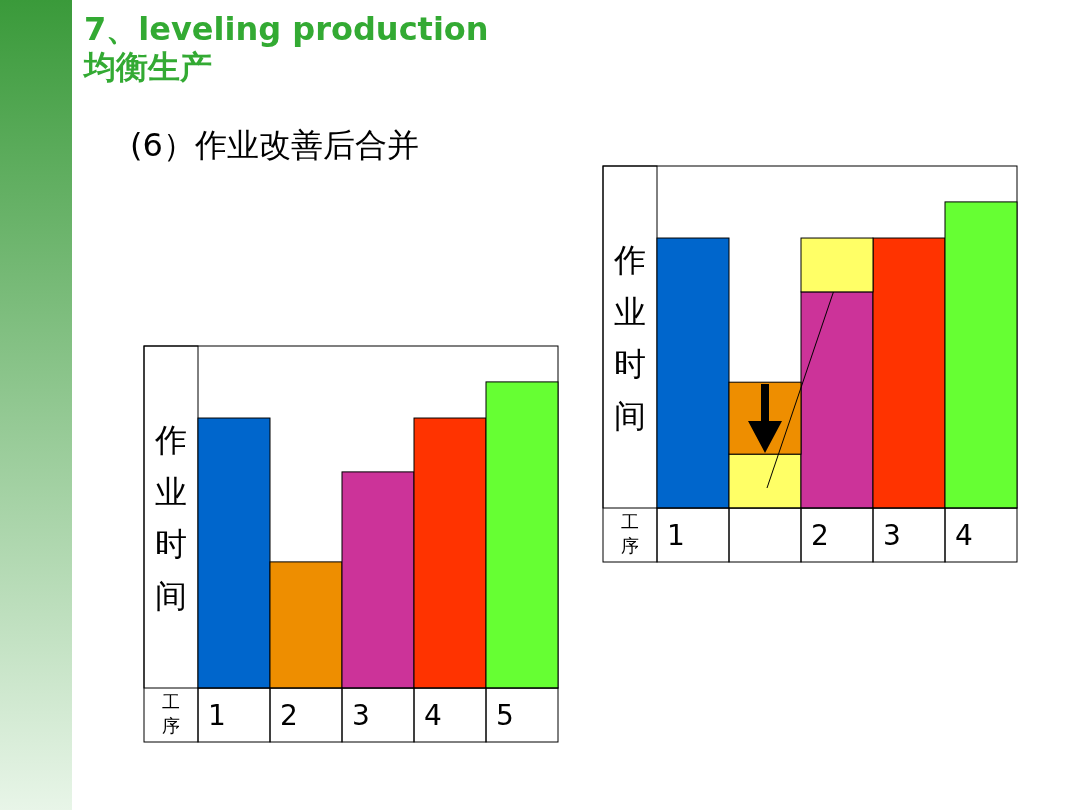 Image resolution: width=1080 pixels, height=810 pixels. Describe the element at coordinates (286, 29) in the screenshot. I see `chart-title: 7、leveling production` at that location.